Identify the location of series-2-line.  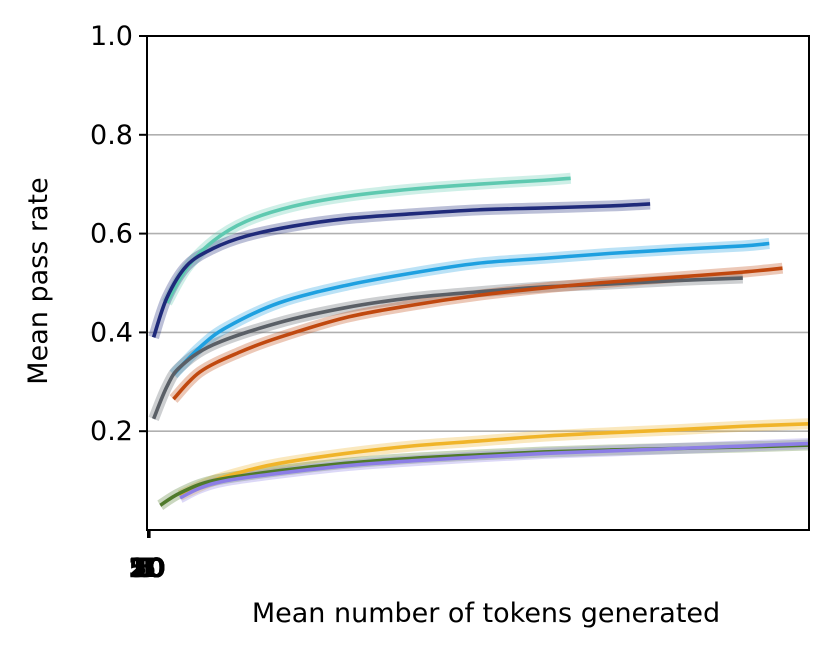
(401, 270).